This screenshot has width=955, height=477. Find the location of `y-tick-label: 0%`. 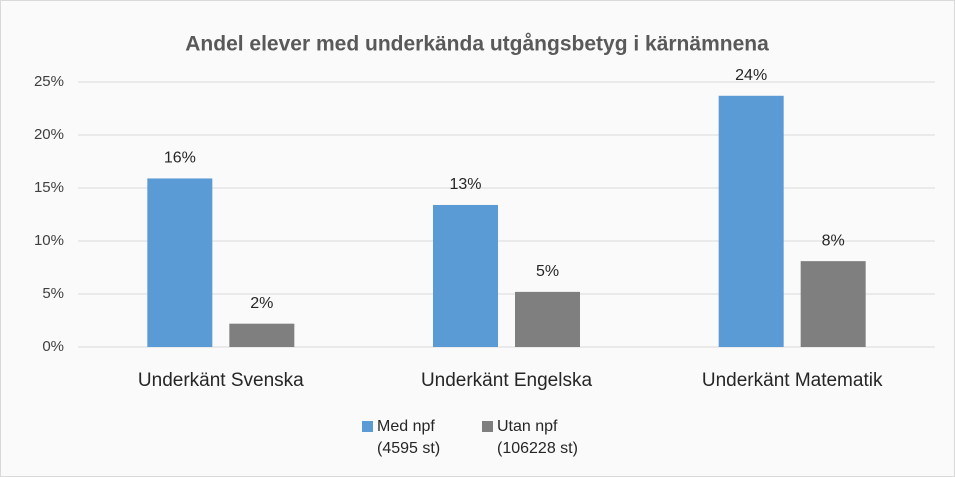

y-tick-label: 0% is located at coordinates (53, 346).